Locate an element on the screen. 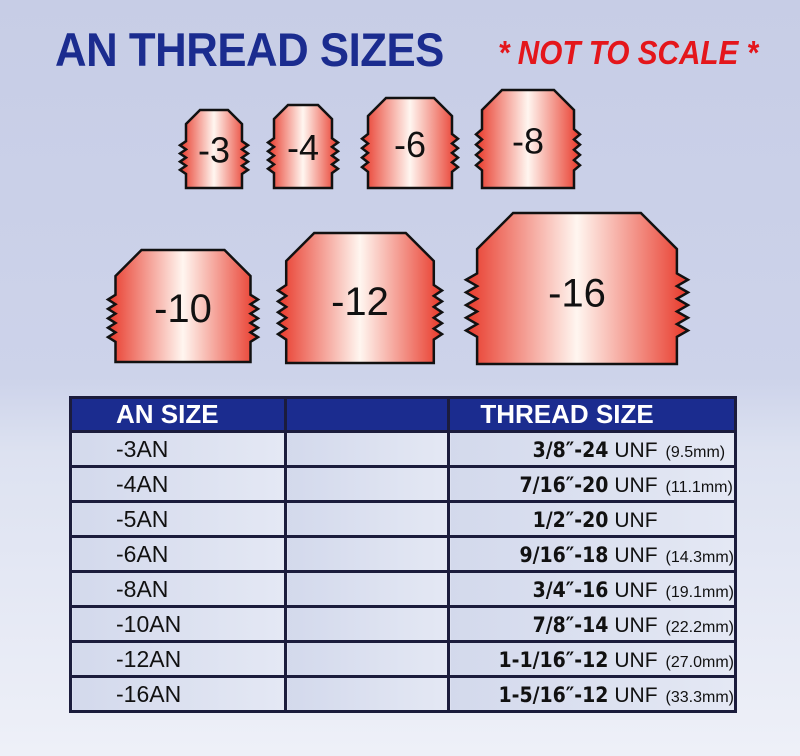 This screenshot has height=756, width=800. fitting-dash16: -16 is located at coordinates (577, 288).